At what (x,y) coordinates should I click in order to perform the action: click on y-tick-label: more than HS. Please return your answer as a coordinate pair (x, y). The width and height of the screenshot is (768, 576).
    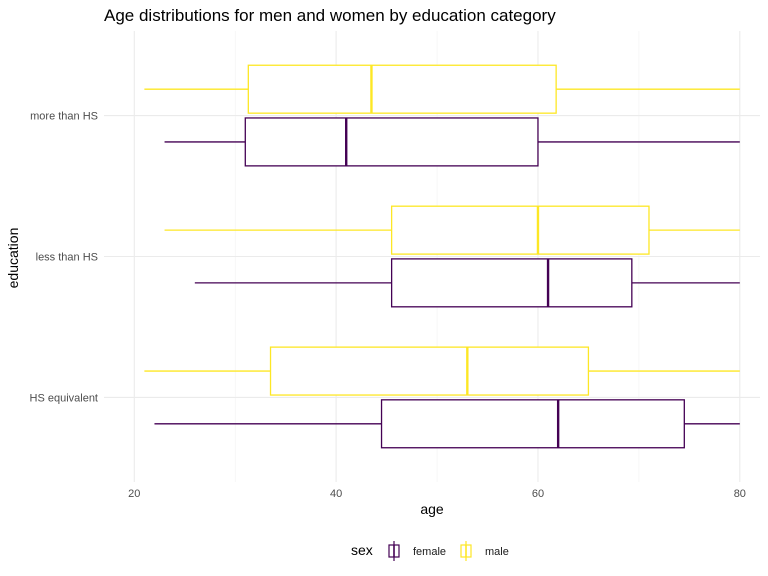
    Looking at the image, I should click on (64, 117).